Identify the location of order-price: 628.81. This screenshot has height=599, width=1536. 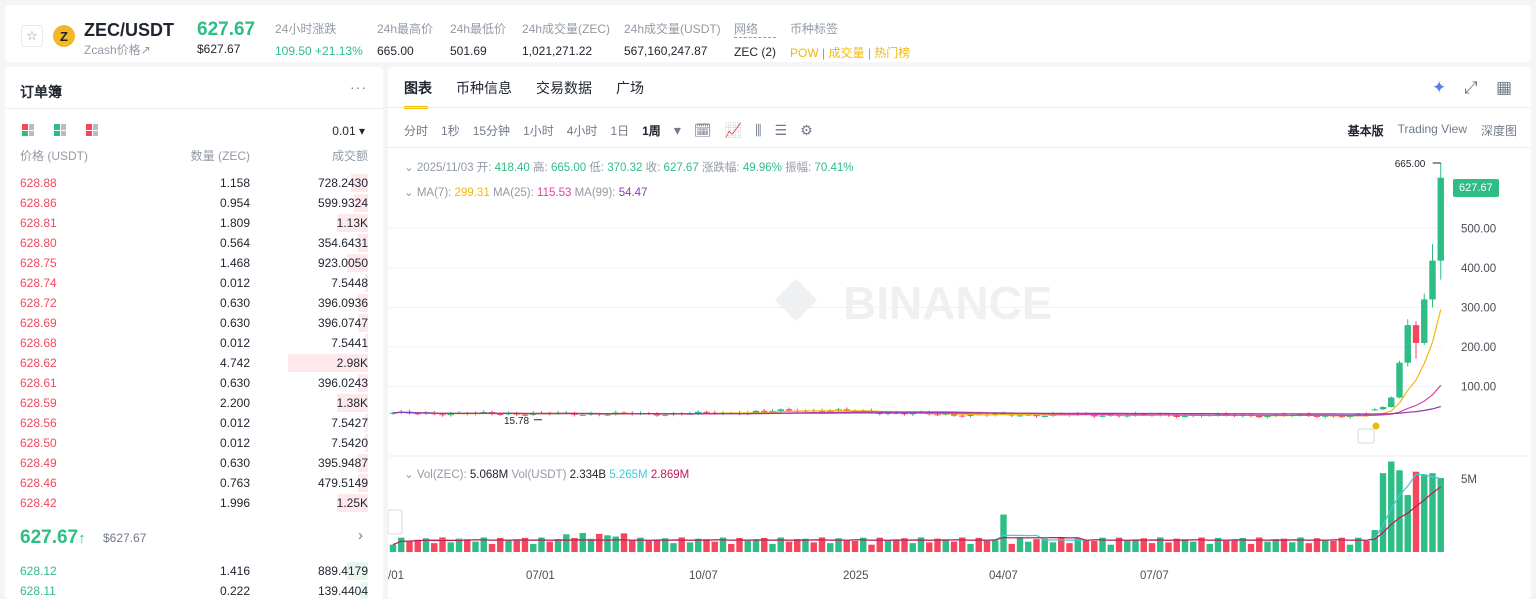
(38, 223).